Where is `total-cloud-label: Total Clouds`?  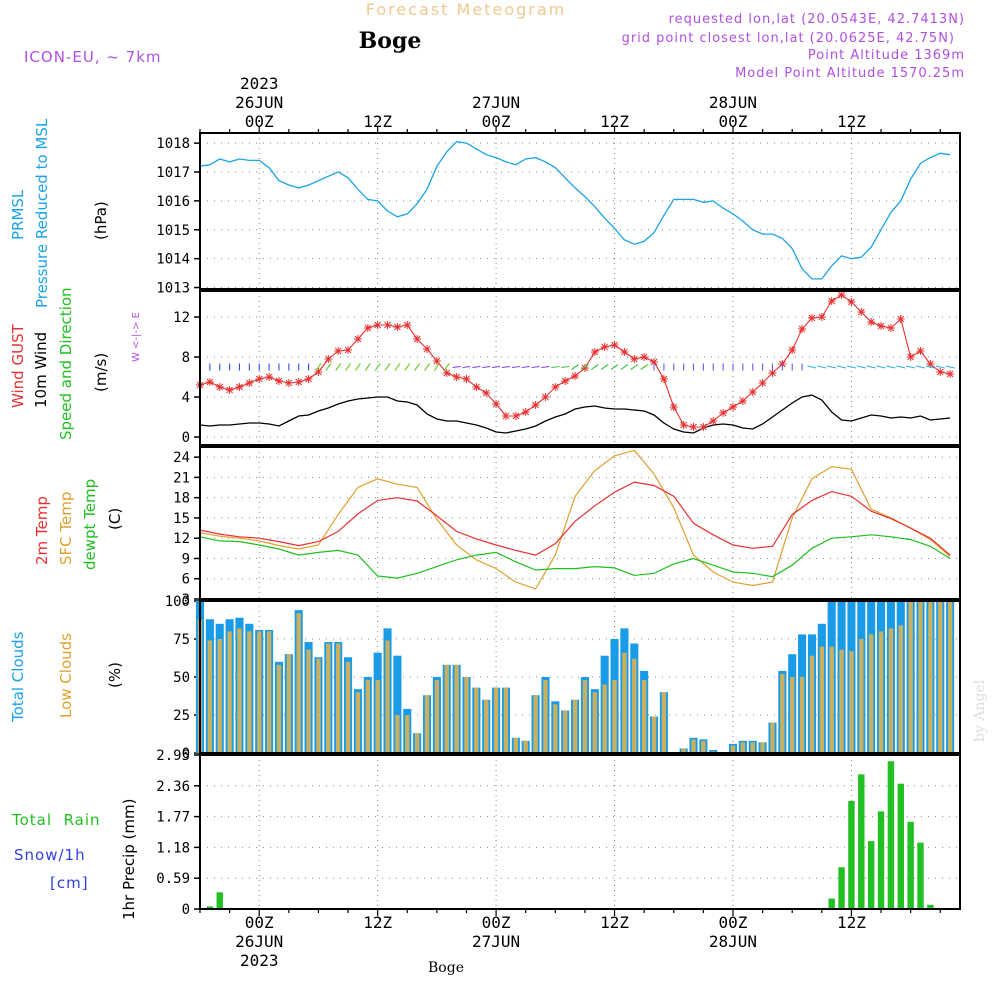 total-cloud-label: Total Clouds is located at coordinates (18, 677).